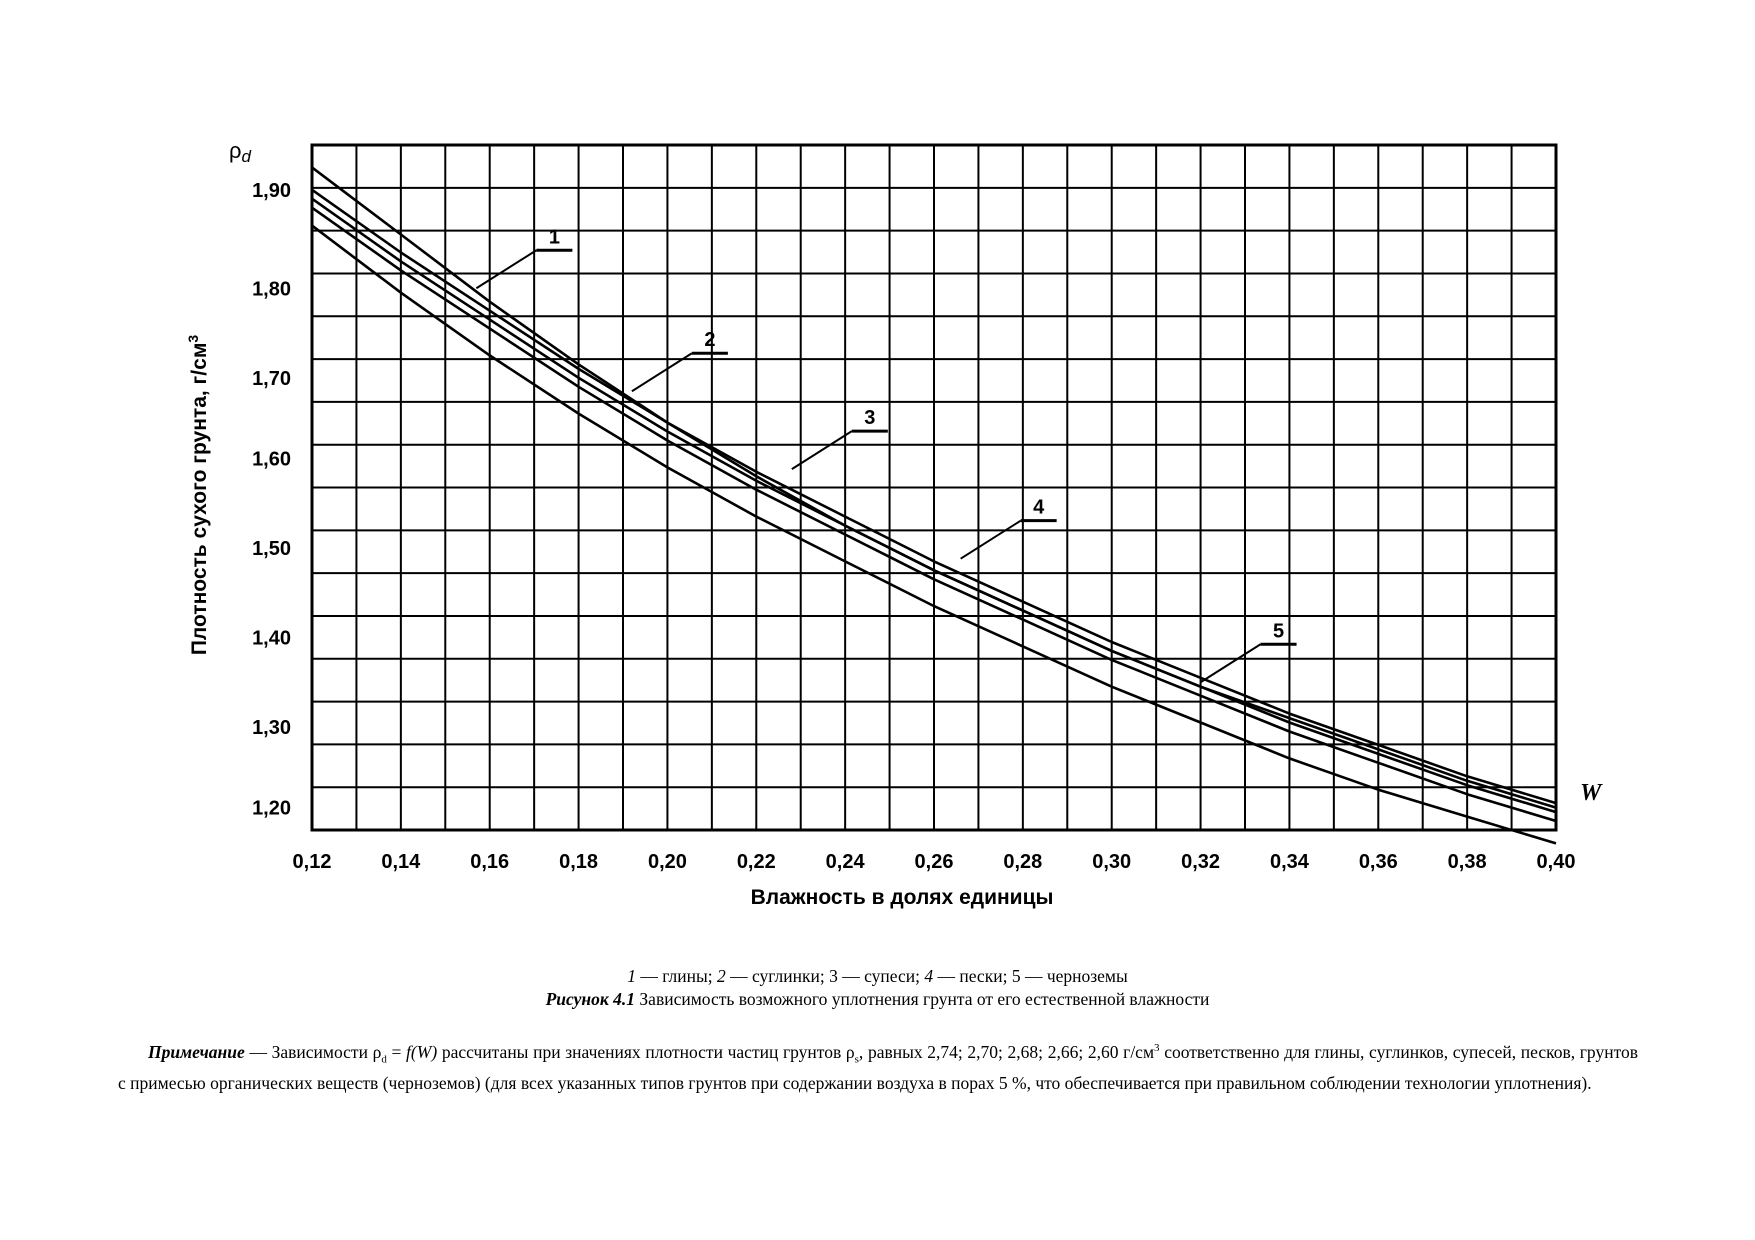 This screenshot has width=1755, height=1240. What do you see at coordinates (1467, 862) in the screenshot?
I see `x-tick-label: 0,38` at bounding box center [1467, 862].